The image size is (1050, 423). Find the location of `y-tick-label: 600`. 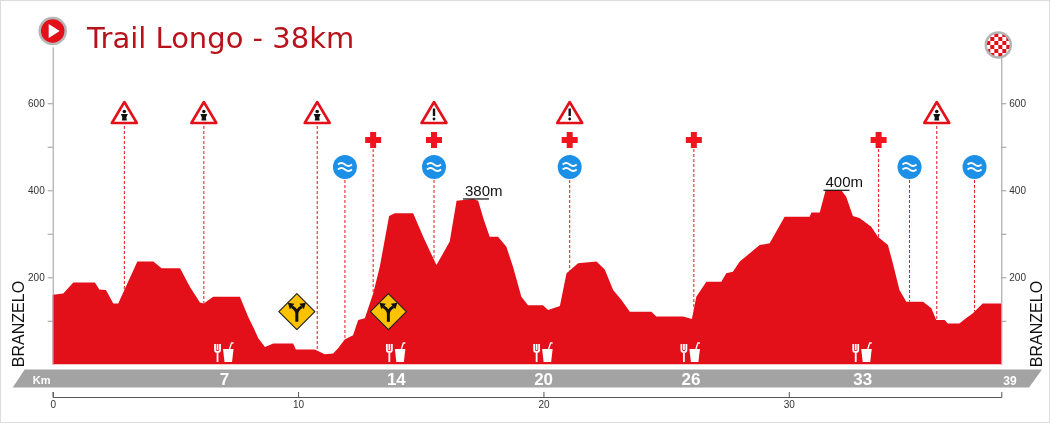

y-tick-label: 600 is located at coordinates (37, 103).